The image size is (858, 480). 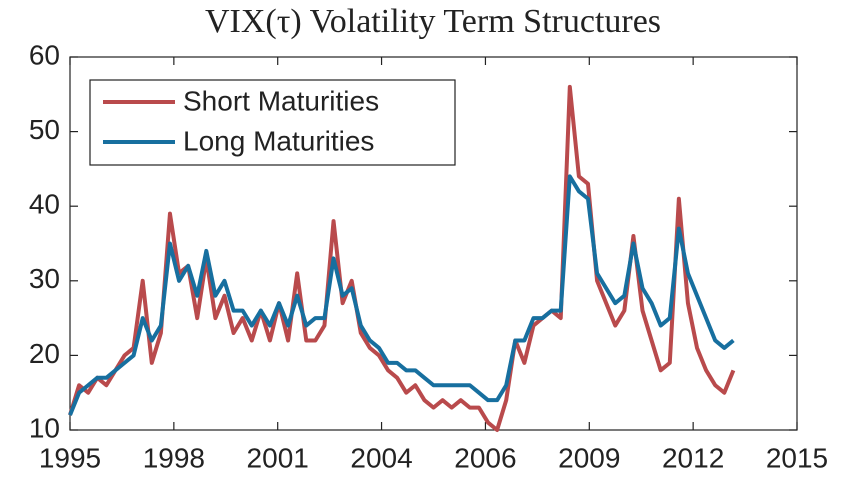 What do you see at coordinates (278, 457) in the screenshot?
I see `x-tick-label: 2001` at bounding box center [278, 457].